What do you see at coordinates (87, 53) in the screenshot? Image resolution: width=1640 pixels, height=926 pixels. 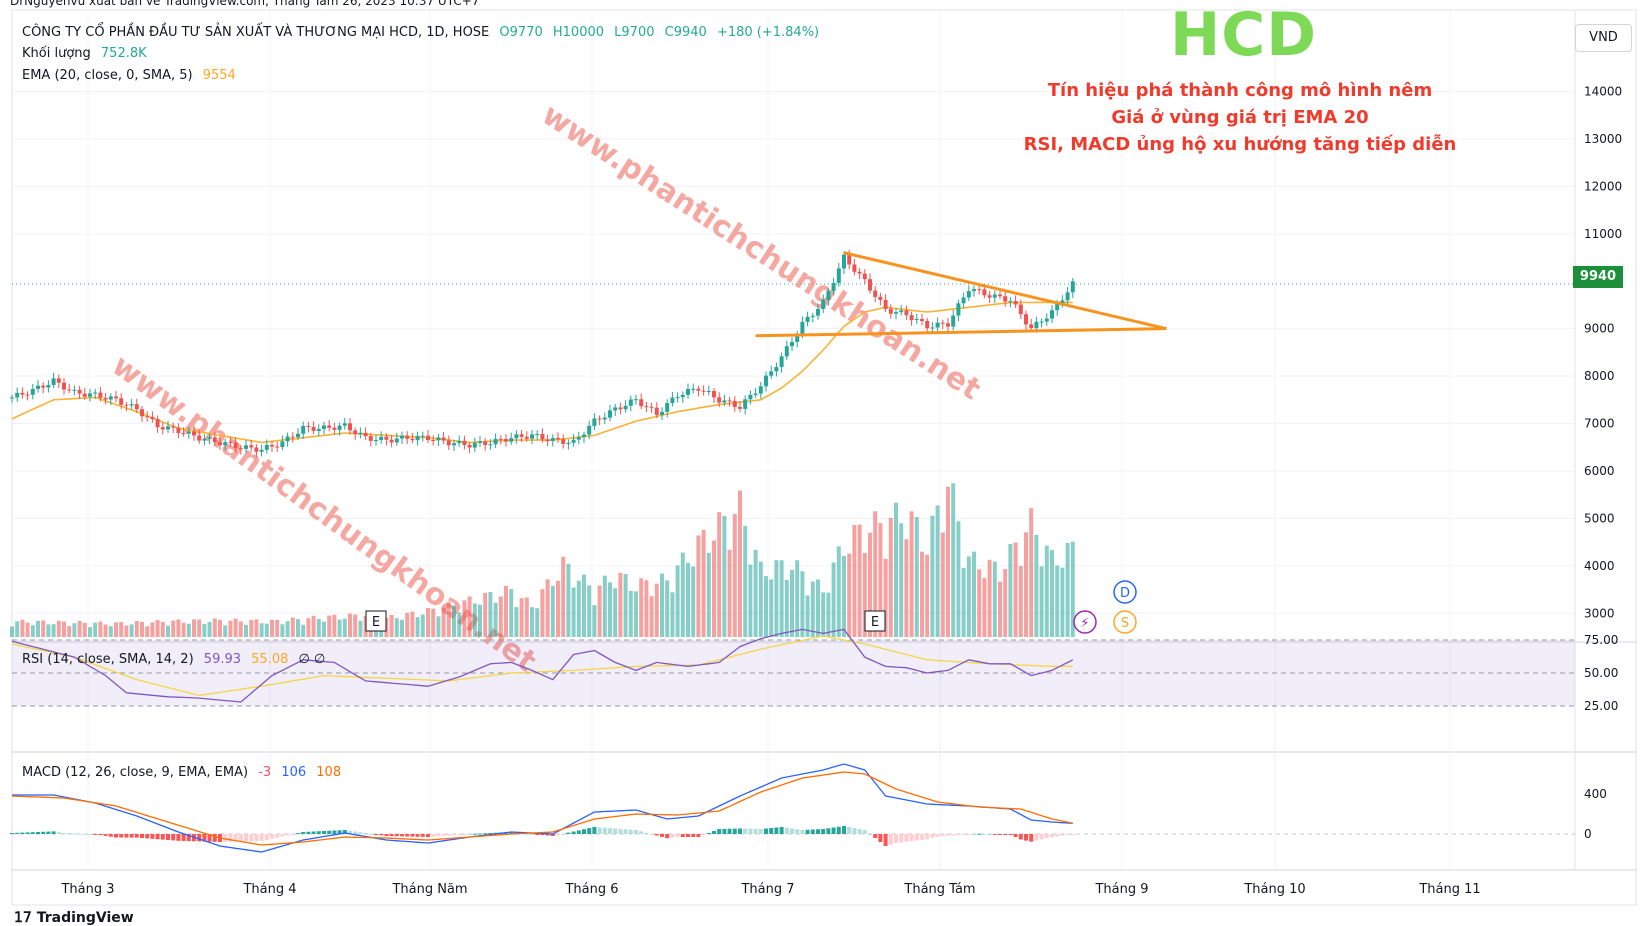 I see `volume-legend: Khối lượng 752.8K` at bounding box center [87, 53].